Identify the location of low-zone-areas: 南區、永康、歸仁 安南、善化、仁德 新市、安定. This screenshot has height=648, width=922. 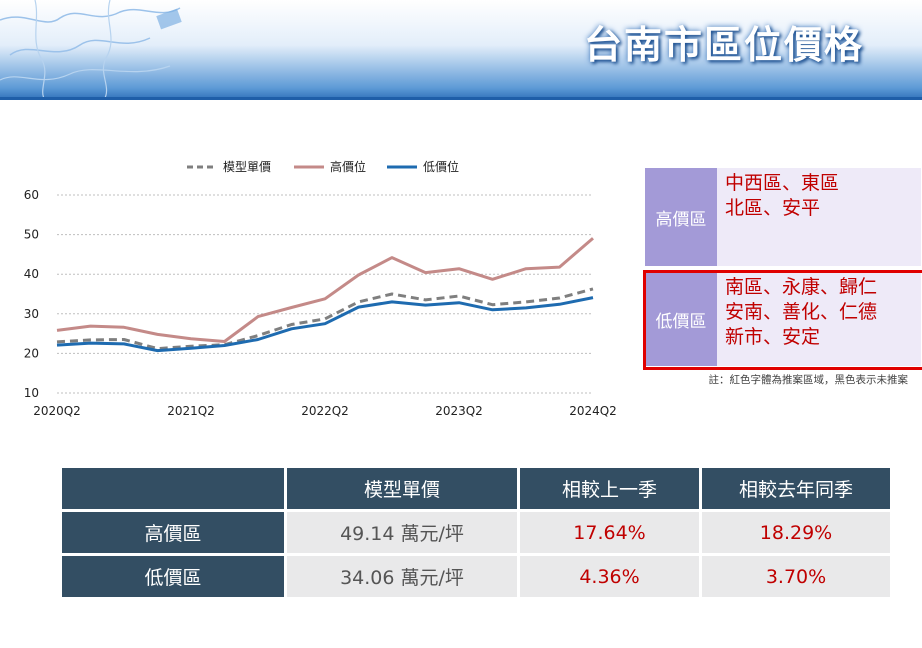
(819, 319).